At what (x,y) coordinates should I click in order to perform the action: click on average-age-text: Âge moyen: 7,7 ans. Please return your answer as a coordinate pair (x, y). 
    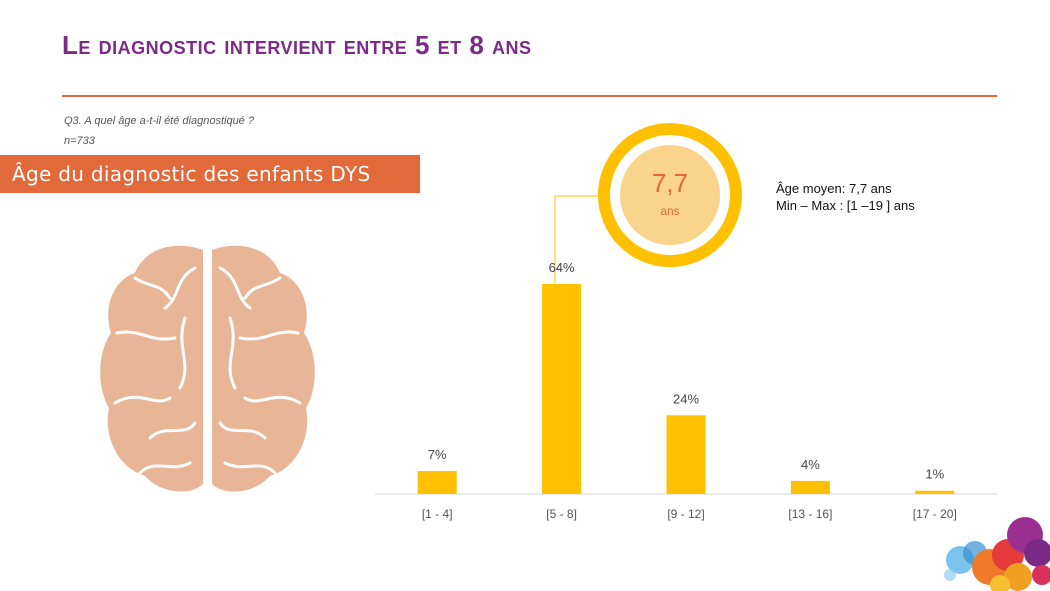
    Looking at the image, I should click on (834, 188).